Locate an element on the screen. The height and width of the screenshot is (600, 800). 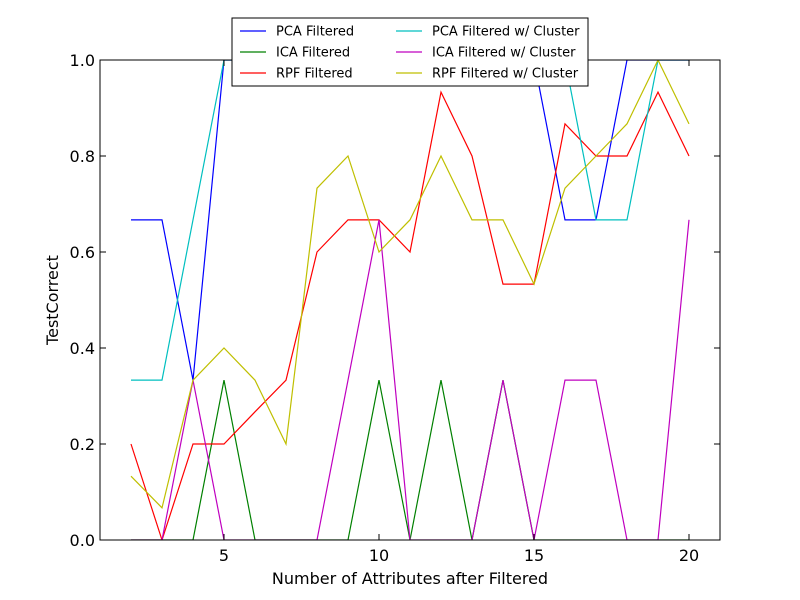
x-tick-label-3: 15 is located at coordinates (534, 555).